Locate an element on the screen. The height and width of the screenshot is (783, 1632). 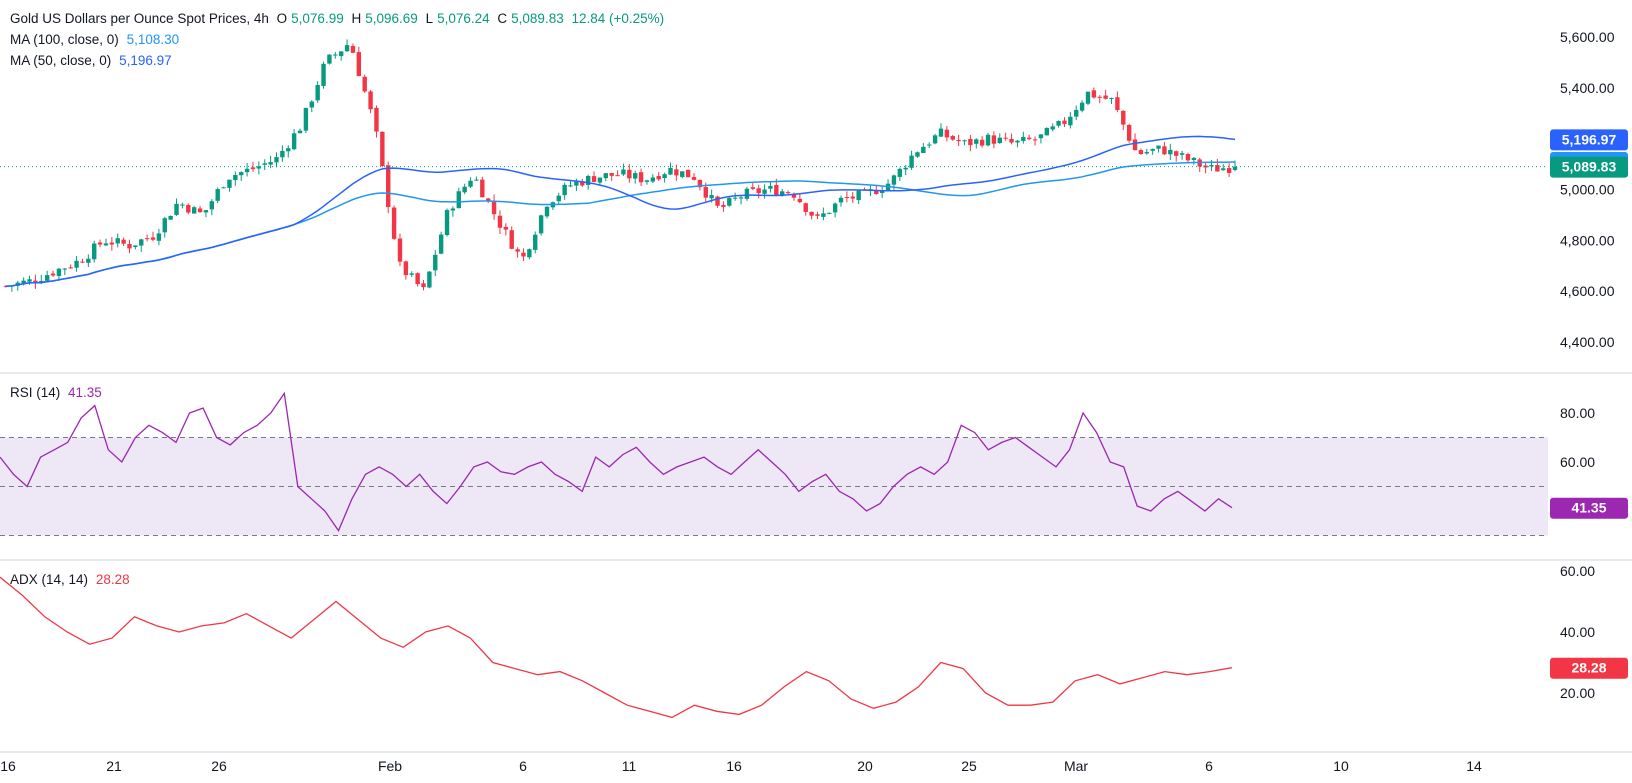
time-tick-label: 6 is located at coordinates (523, 766).